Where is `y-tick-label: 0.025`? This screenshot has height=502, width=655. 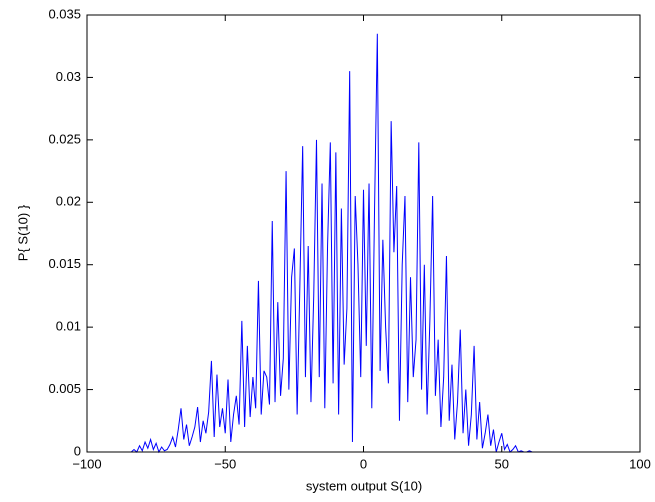 y-tick-label: 0.025 is located at coordinates (64, 138).